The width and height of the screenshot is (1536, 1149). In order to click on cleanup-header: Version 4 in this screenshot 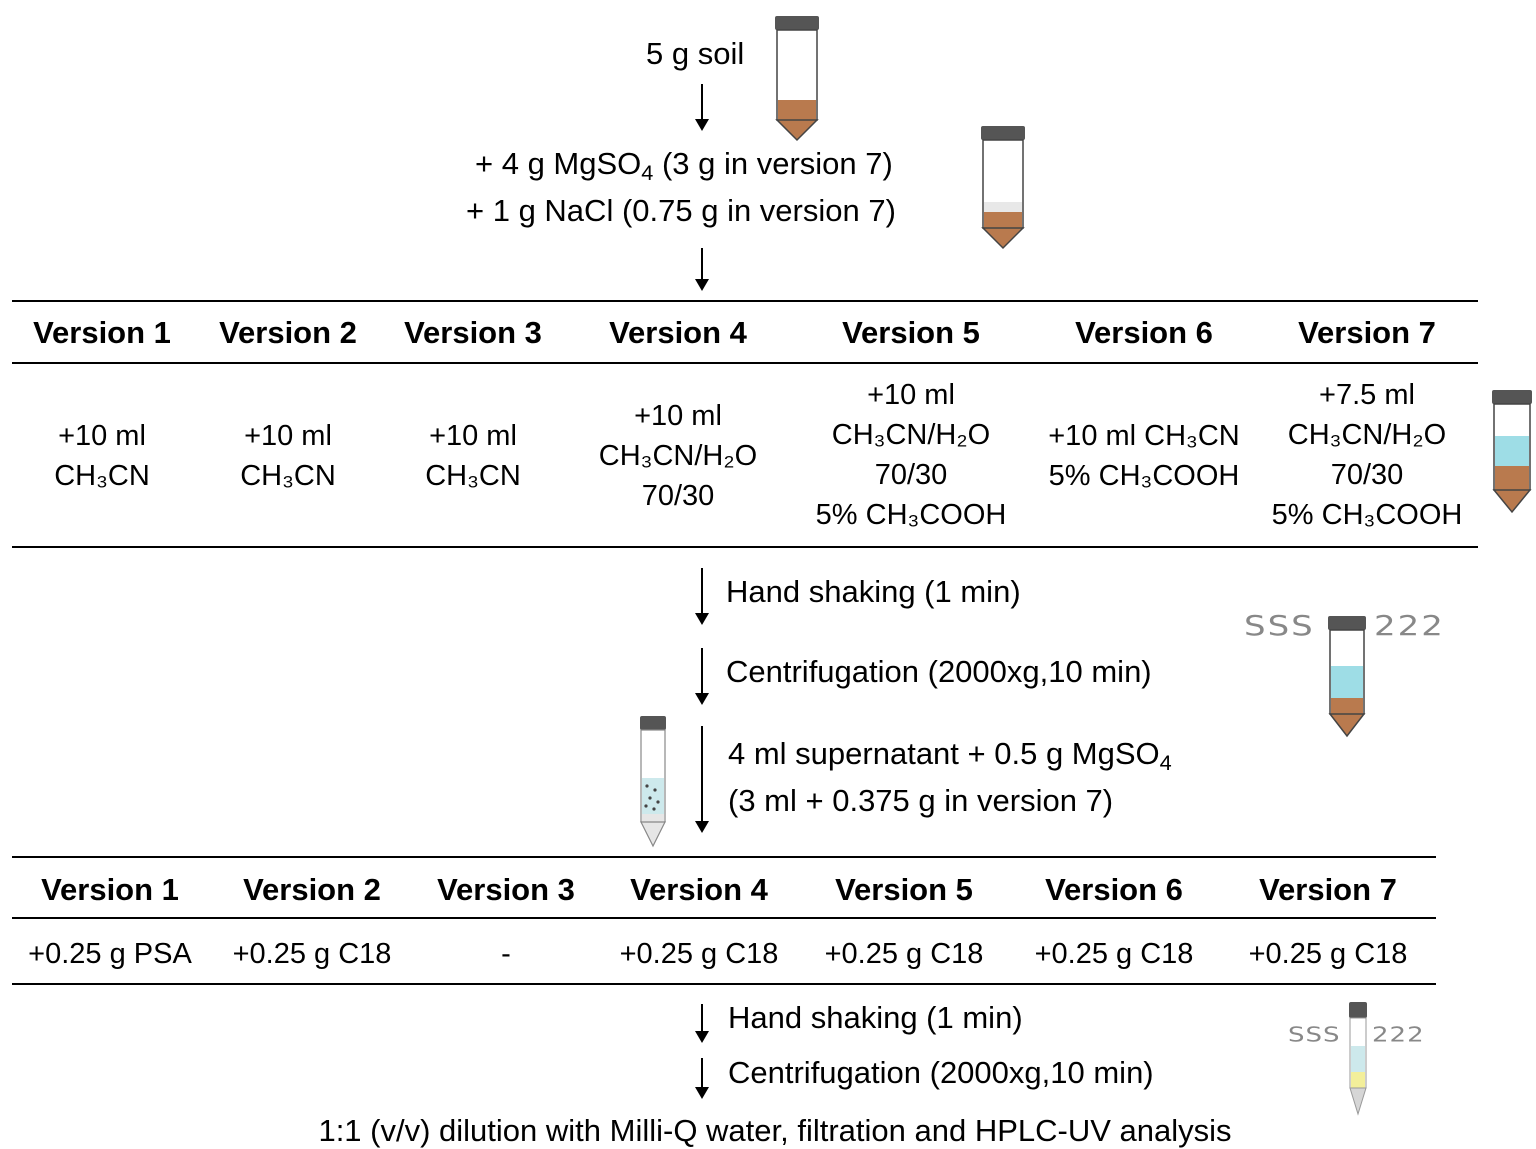, I will do `click(699, 889)`.